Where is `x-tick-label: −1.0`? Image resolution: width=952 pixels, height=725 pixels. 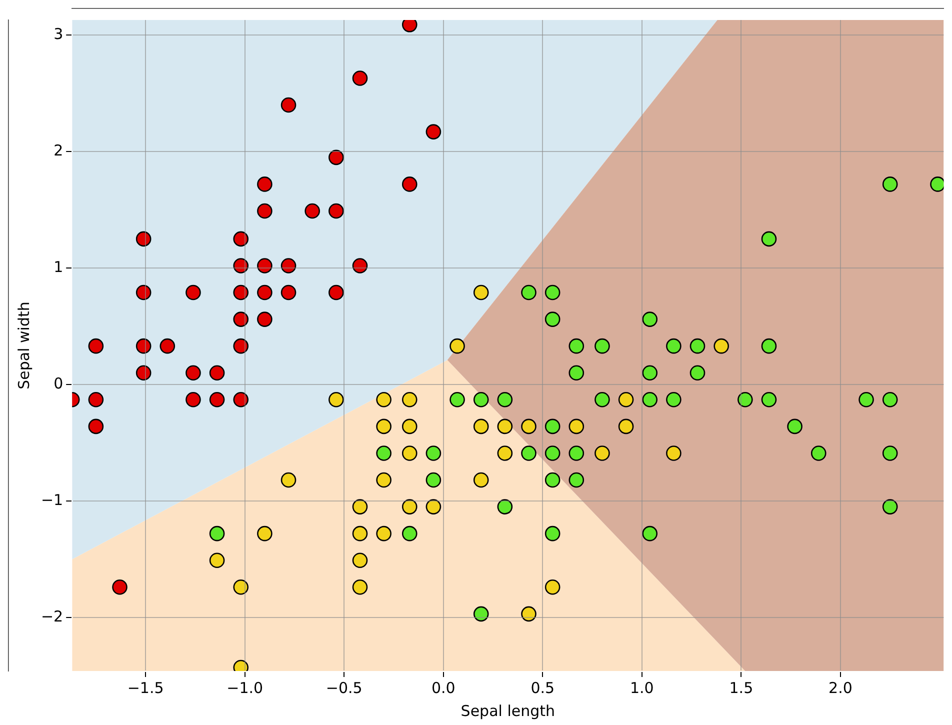 x-tick-label: −1.0 is located at coordinates (245, 687).